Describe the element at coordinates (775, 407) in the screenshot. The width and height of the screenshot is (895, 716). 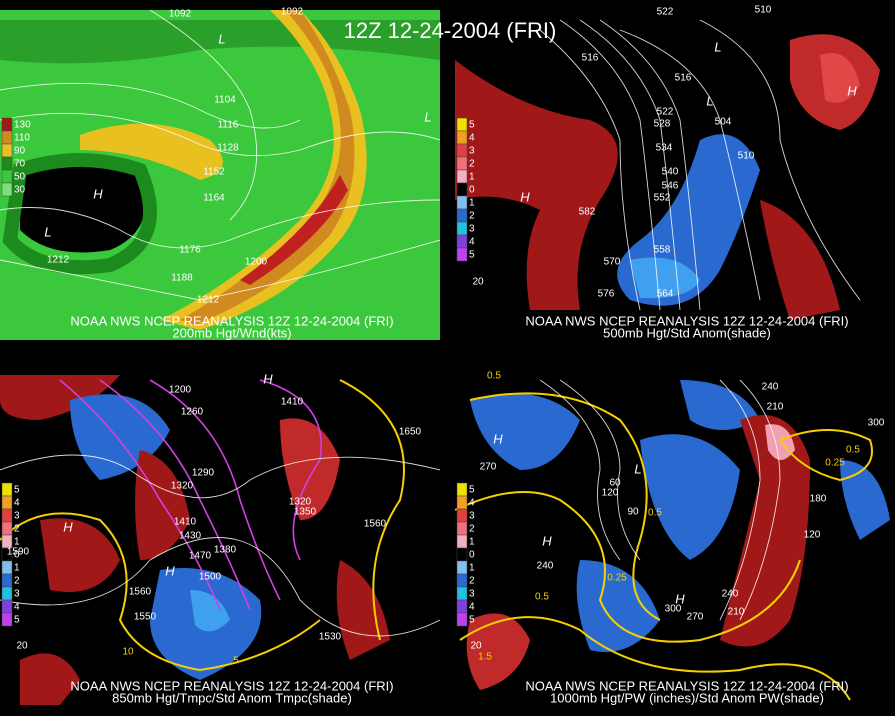
I see `contour-label: 210` at that location.